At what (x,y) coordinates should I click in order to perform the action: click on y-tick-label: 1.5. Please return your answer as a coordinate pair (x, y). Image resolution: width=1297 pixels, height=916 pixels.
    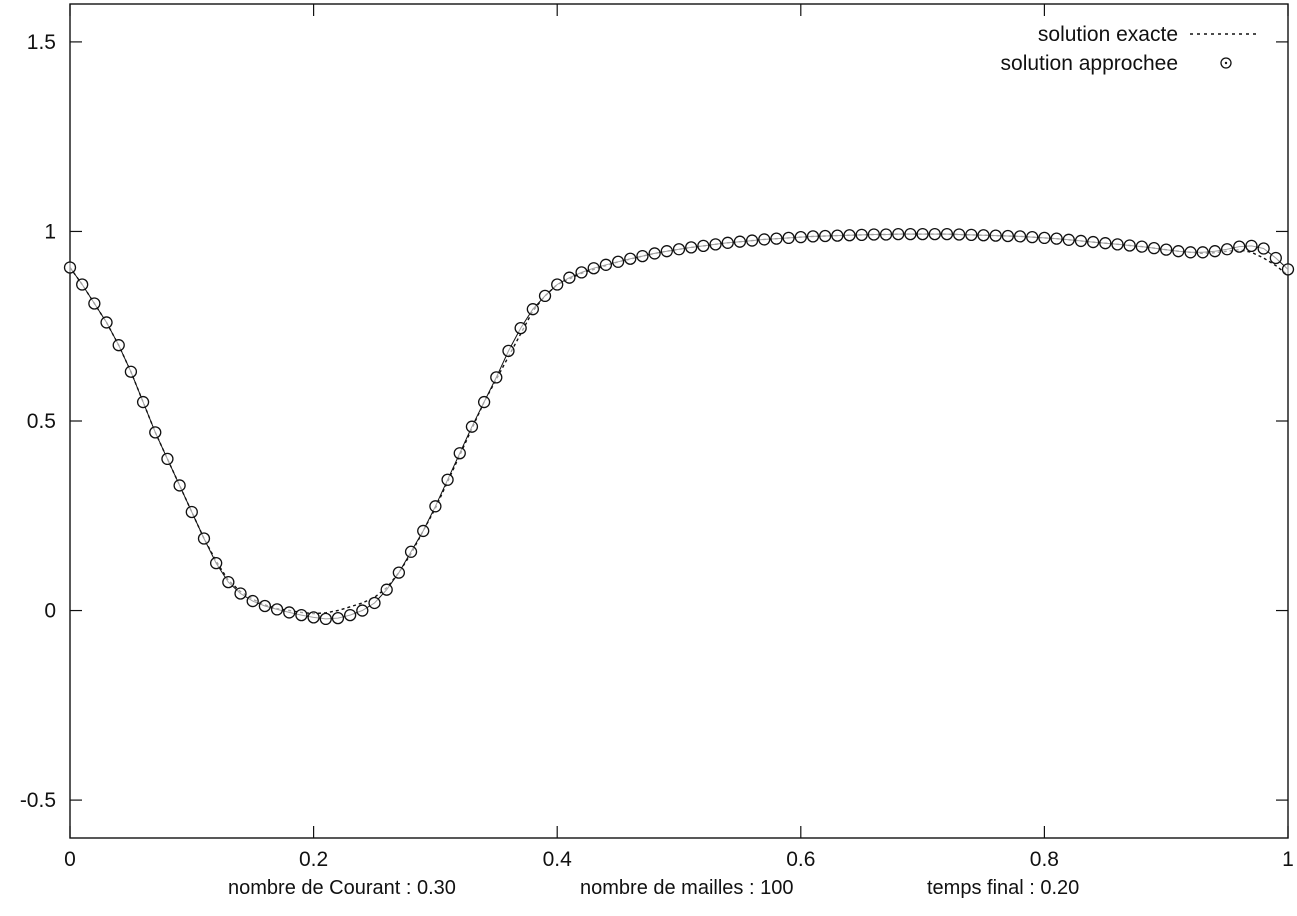
    Looking at the image, I should click on (41, 42).